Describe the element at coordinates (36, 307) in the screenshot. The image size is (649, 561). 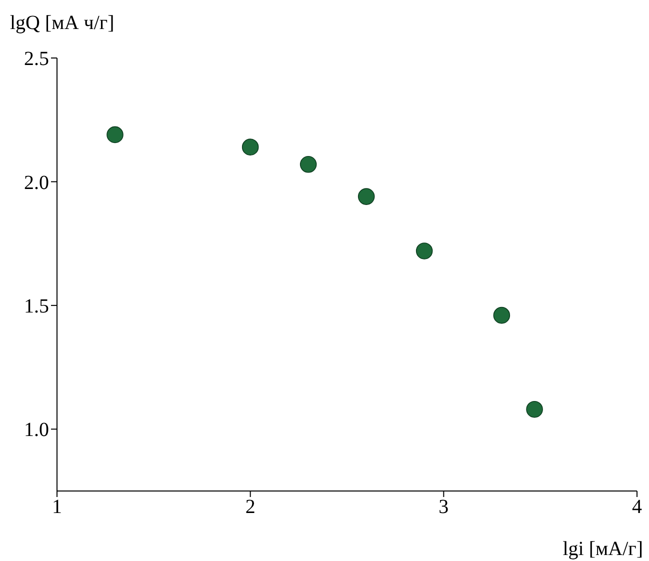
I see `y-tick-label: 1.5` at that location.